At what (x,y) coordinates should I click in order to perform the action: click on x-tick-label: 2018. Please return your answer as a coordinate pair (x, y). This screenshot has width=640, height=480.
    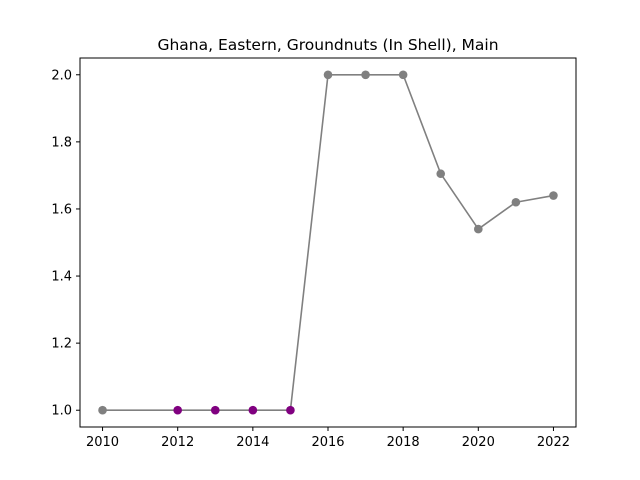
    Looking at the image, I should click on (403, 442).